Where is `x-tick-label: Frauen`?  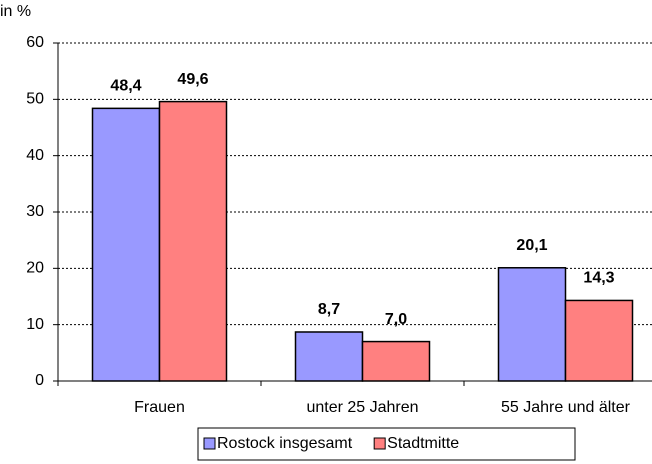 x-tick-label: Frauen is located at coordinates (159, 407).